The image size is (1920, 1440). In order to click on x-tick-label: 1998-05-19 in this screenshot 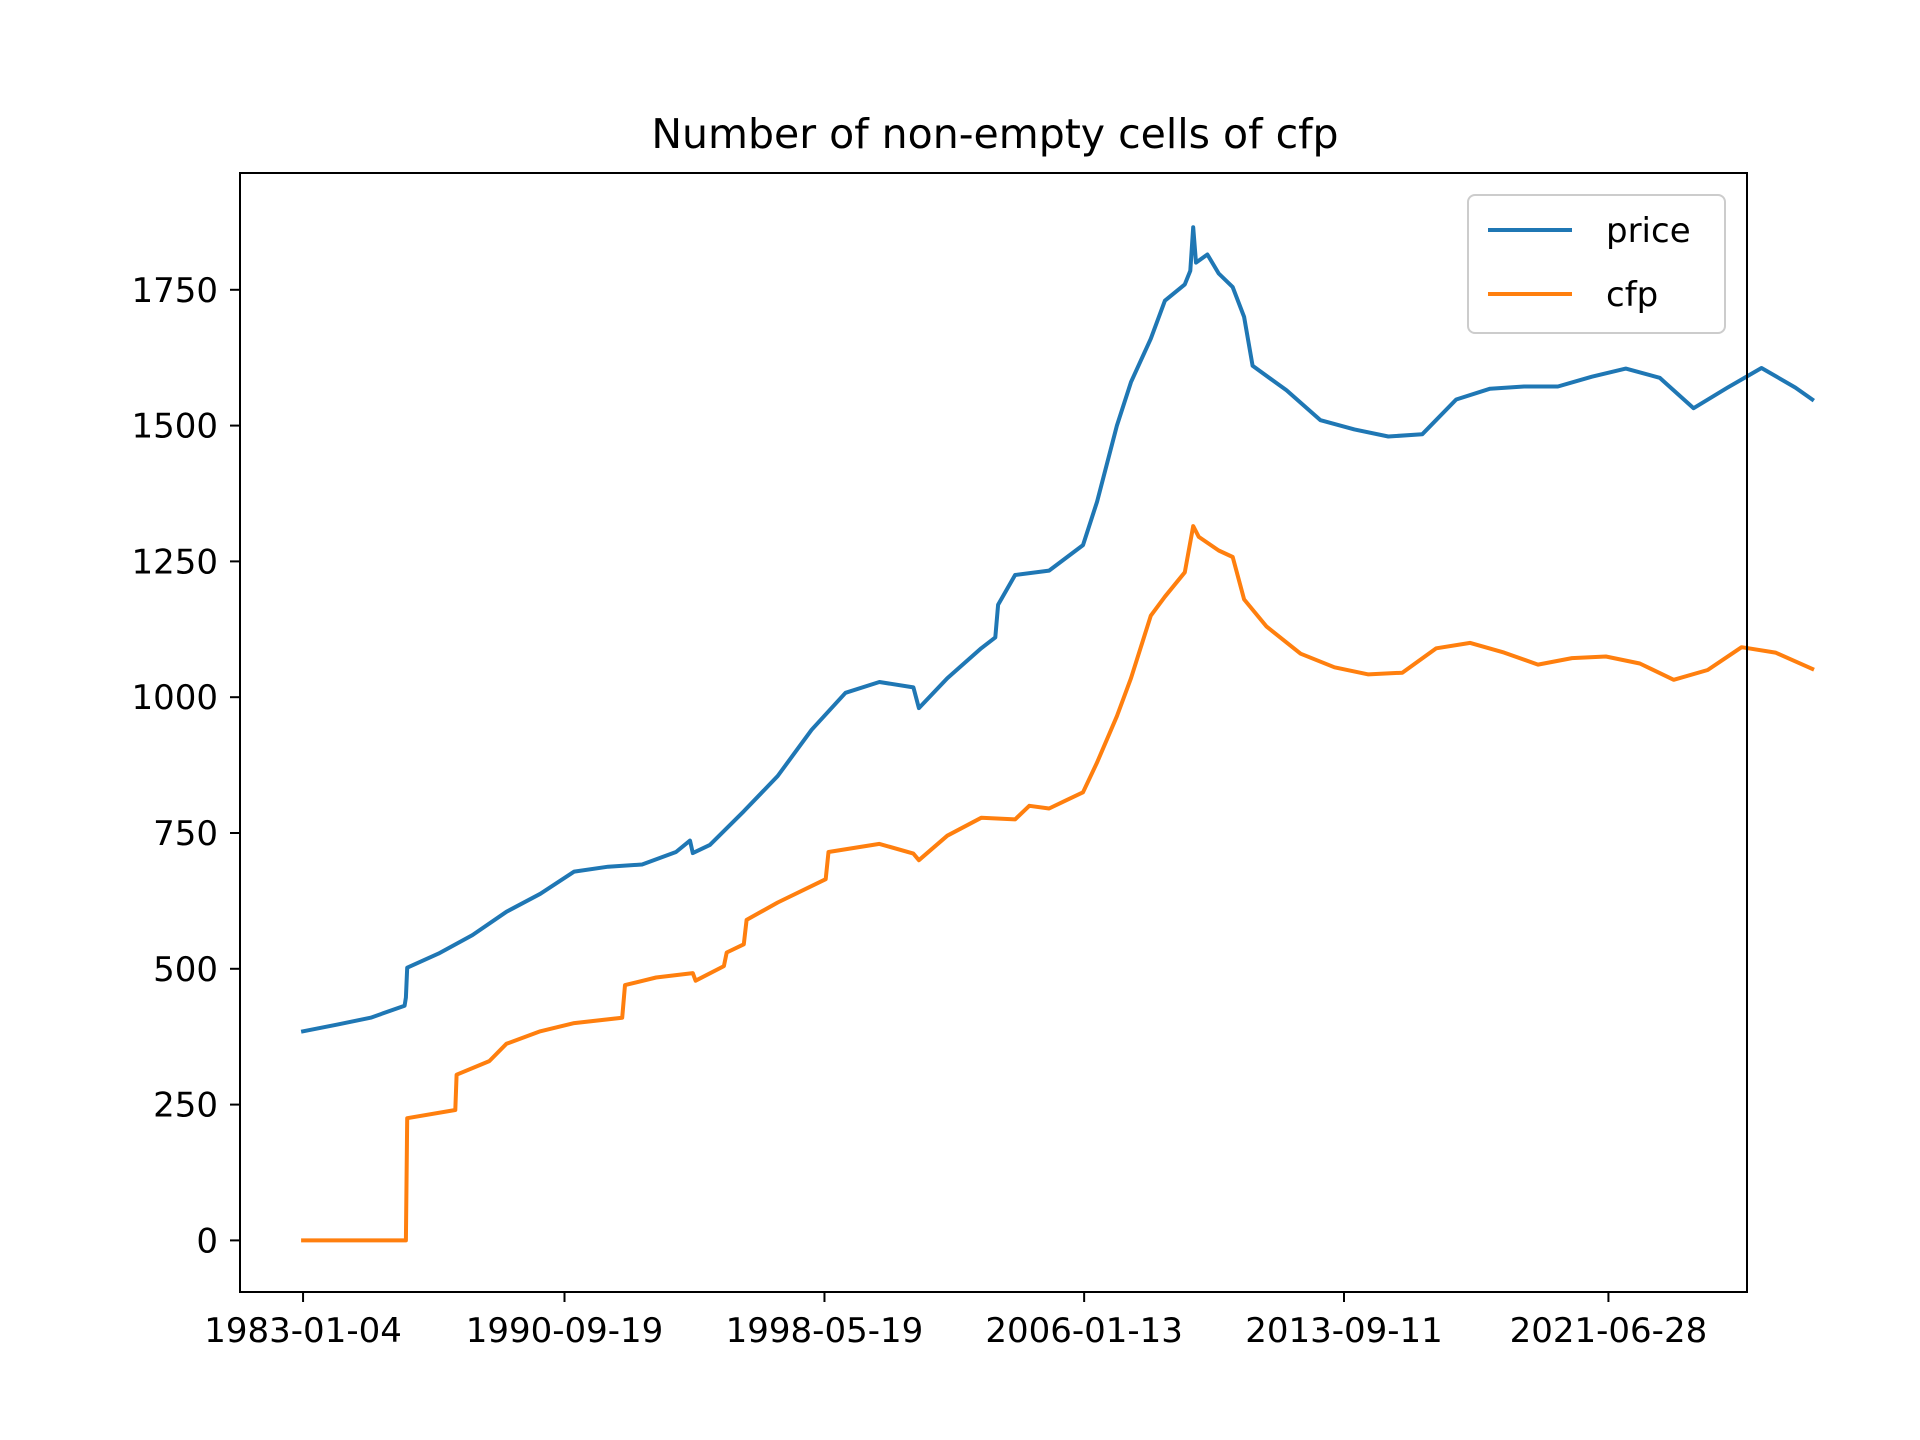, I will do `click(825, 1331)`.